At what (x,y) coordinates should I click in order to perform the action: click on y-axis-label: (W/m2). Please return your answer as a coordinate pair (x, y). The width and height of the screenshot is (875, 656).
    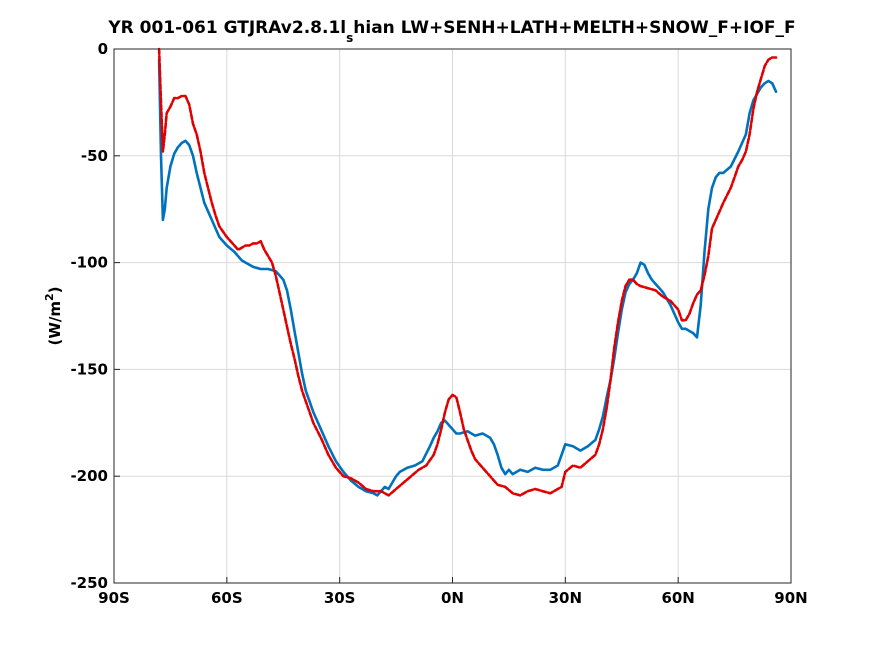
    Looking at the image, I should click on (53, 315).